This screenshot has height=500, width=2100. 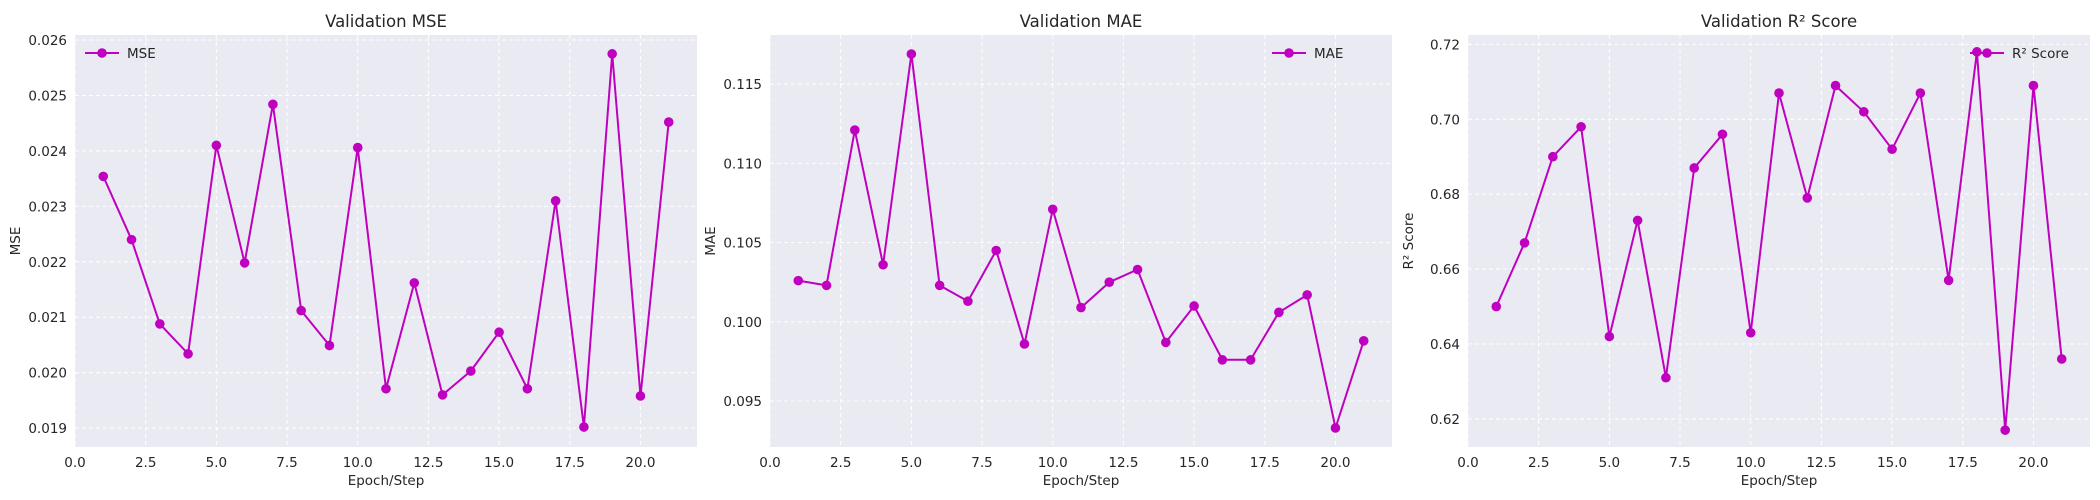 What do you see at coordinates (102, 53) in the screenshot?
I see `legend-marker` at bounding box center [102, 53].